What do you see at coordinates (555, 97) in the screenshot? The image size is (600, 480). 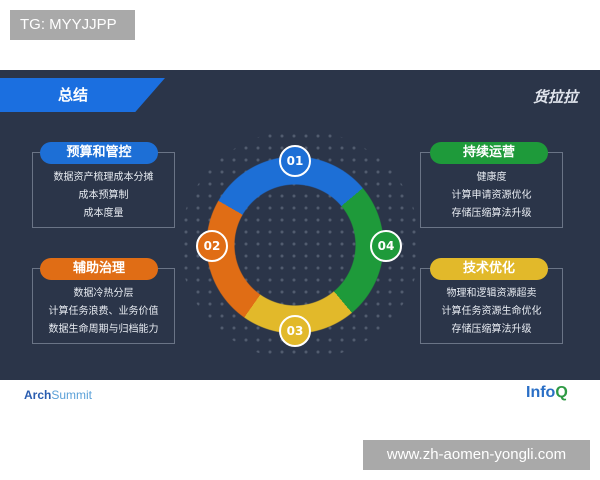 I see `brand-logo: 货拉拉` at bounding box center [555, 97].